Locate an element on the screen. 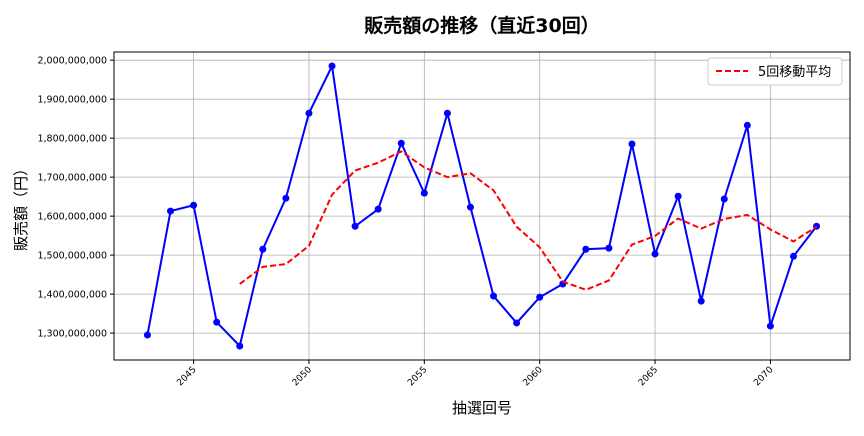 This screenshot has width=864, height=436. y-tick-label: 2,000,000,000 is located at coordinates (72, 61).